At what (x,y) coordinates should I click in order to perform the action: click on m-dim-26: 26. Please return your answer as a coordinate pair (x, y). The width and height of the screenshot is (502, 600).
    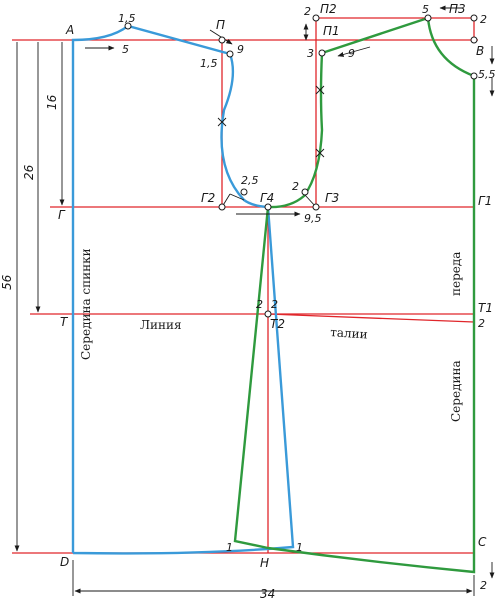
    Looking at the image, I should click on (29, 172).